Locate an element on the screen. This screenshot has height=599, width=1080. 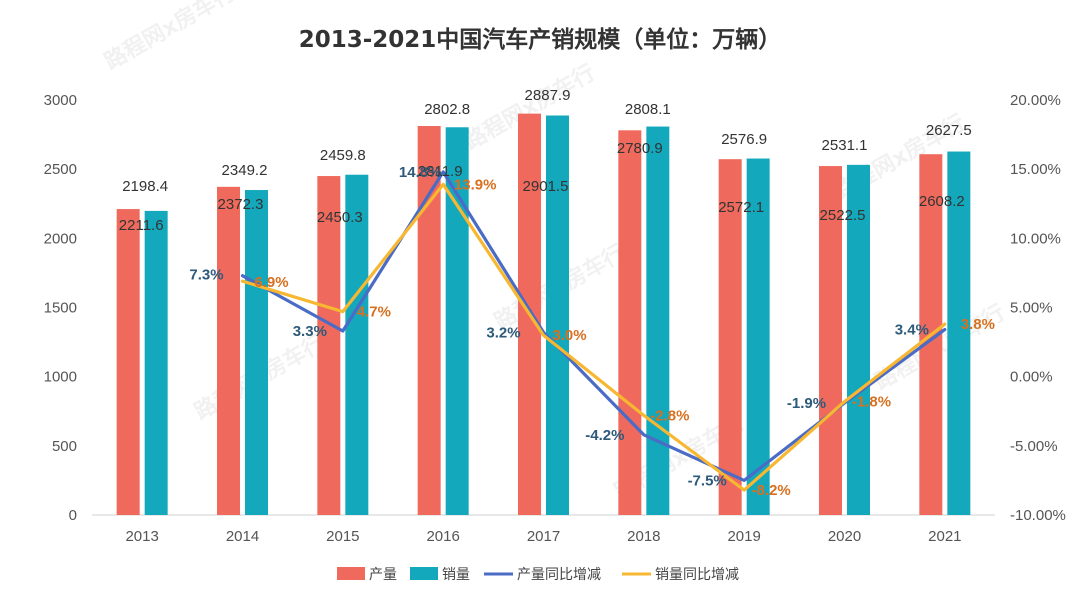
production-value-label: 2211.6 is located at coordinates (141, 225).